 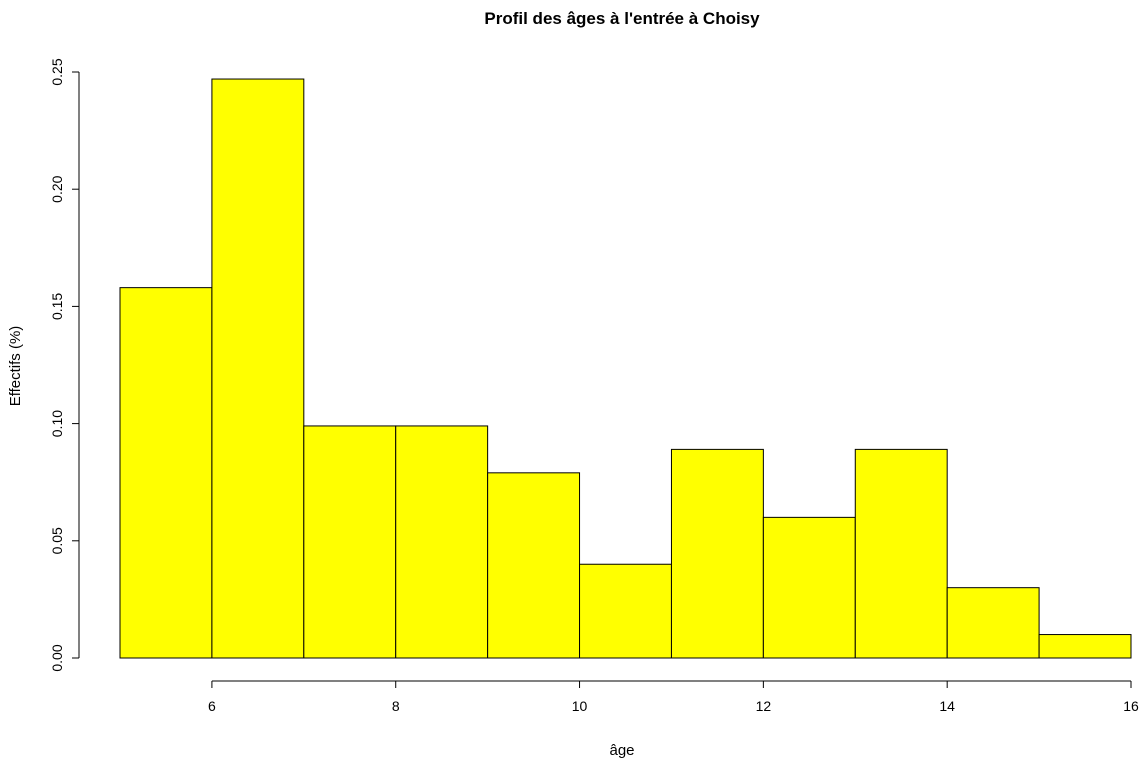 I want to click on y-axis: 0.00 0.05 0.10 0.15 0.20 0.25, so click(x=64, y=365).